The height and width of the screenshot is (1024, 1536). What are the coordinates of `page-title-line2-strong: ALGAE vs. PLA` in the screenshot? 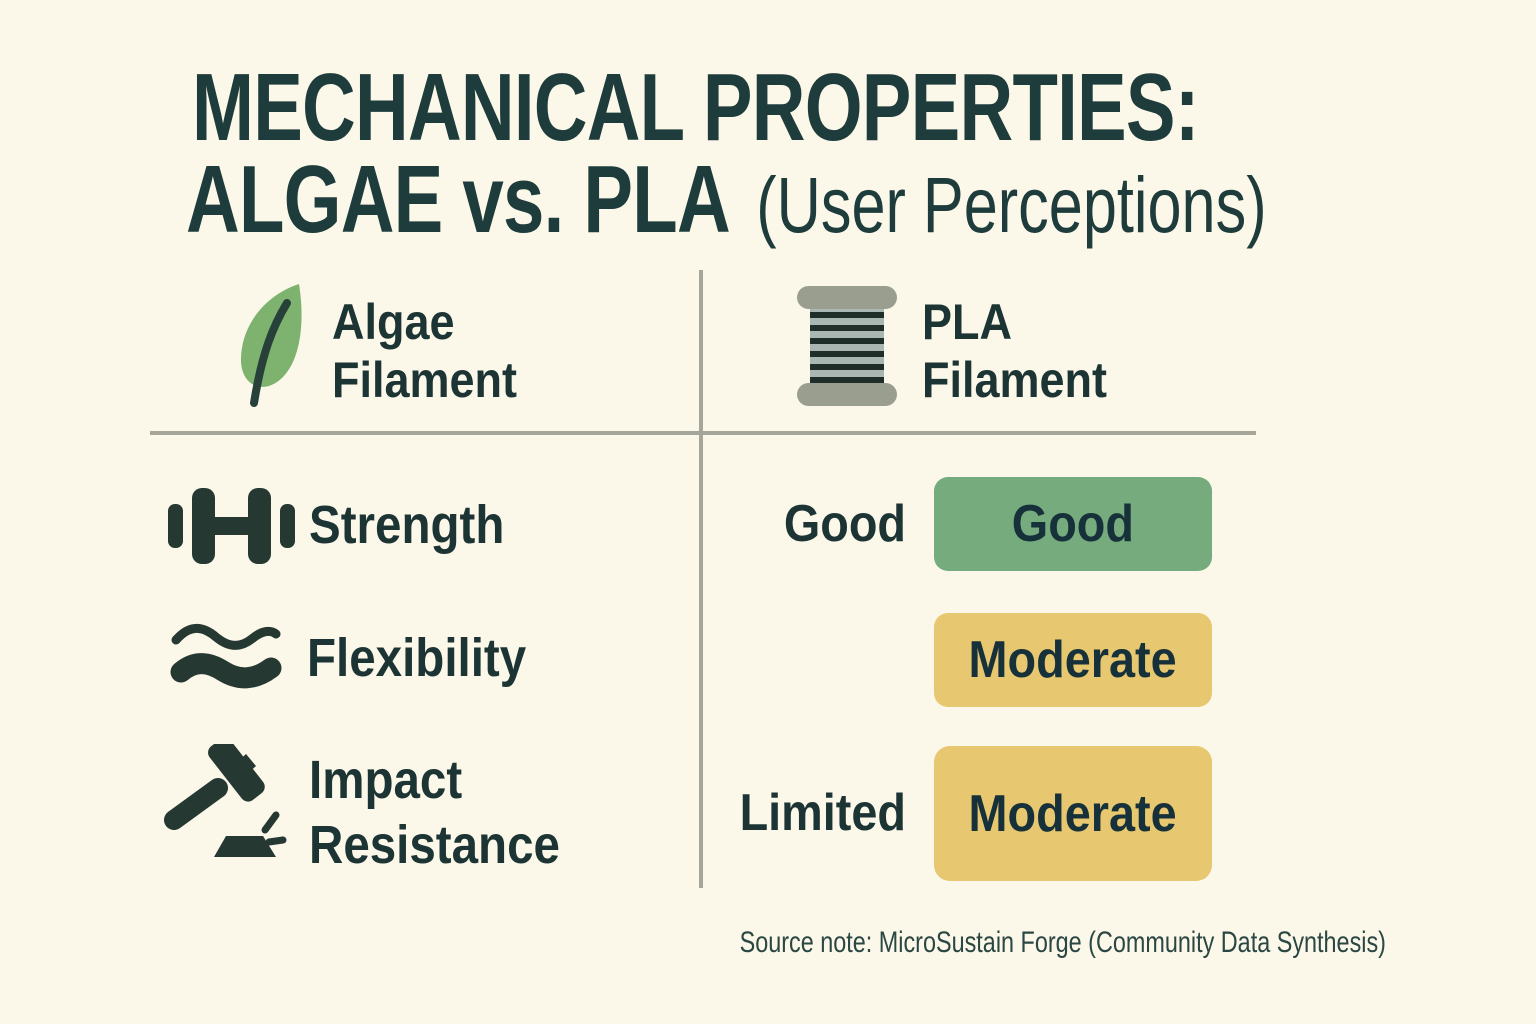 It's located at (458, 199).